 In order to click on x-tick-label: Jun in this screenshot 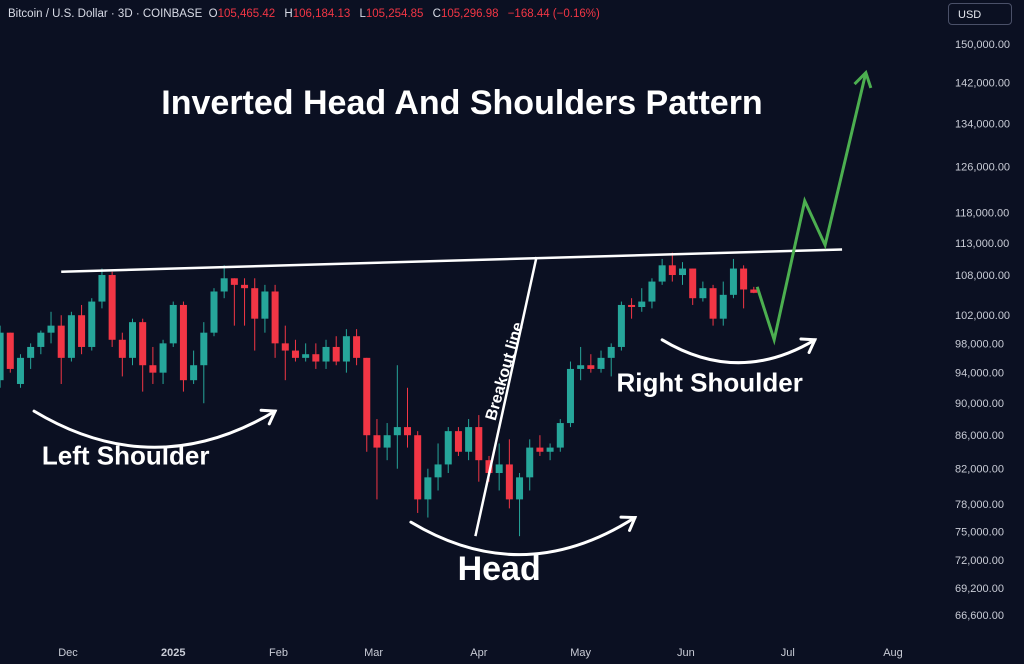, I will do `click(686, 653)`.